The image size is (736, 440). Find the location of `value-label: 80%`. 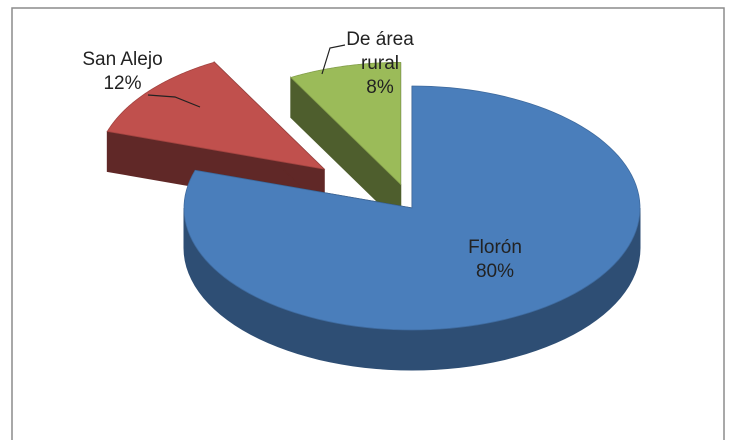

value-label: 80% is located at coordinates (495, 271).